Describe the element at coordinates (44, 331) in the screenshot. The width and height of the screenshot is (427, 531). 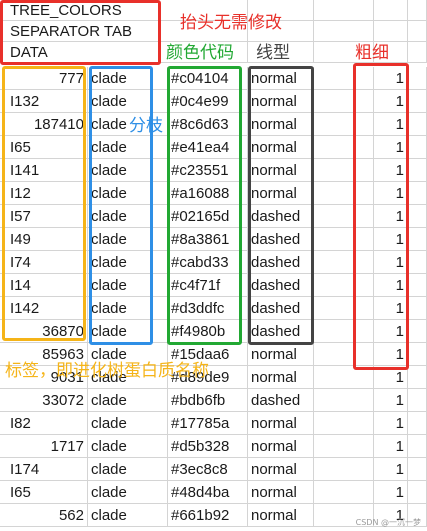
I see `label-cell: 36870` at that location.